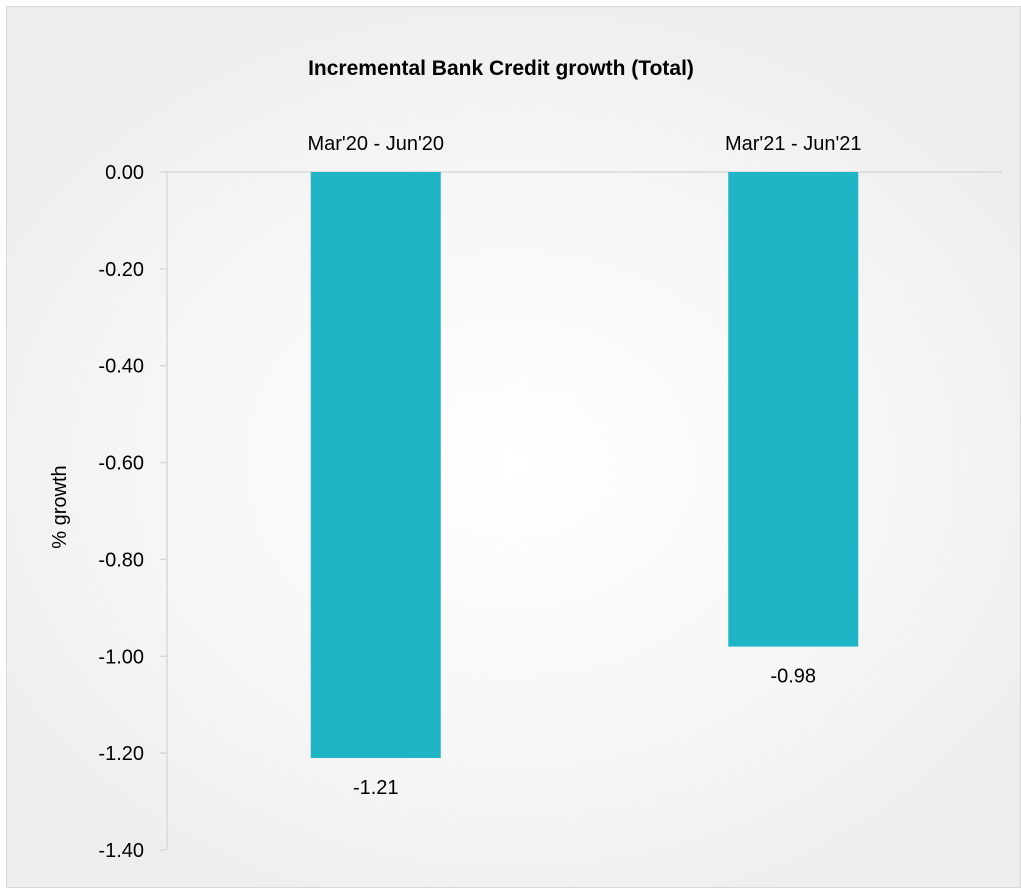 Image resolution: width=1021 pixels, height=895 pixels. I want to click on y-tick-label: -1.00, so click(121, 657).